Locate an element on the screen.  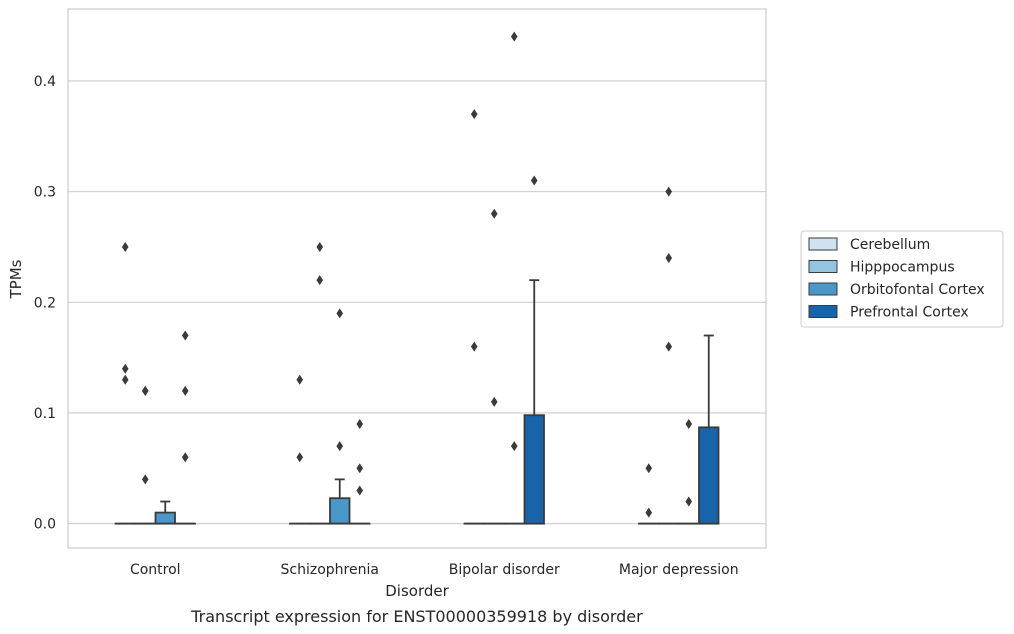
y-tick-label: 0.0 is located at coordinates (45, 525).